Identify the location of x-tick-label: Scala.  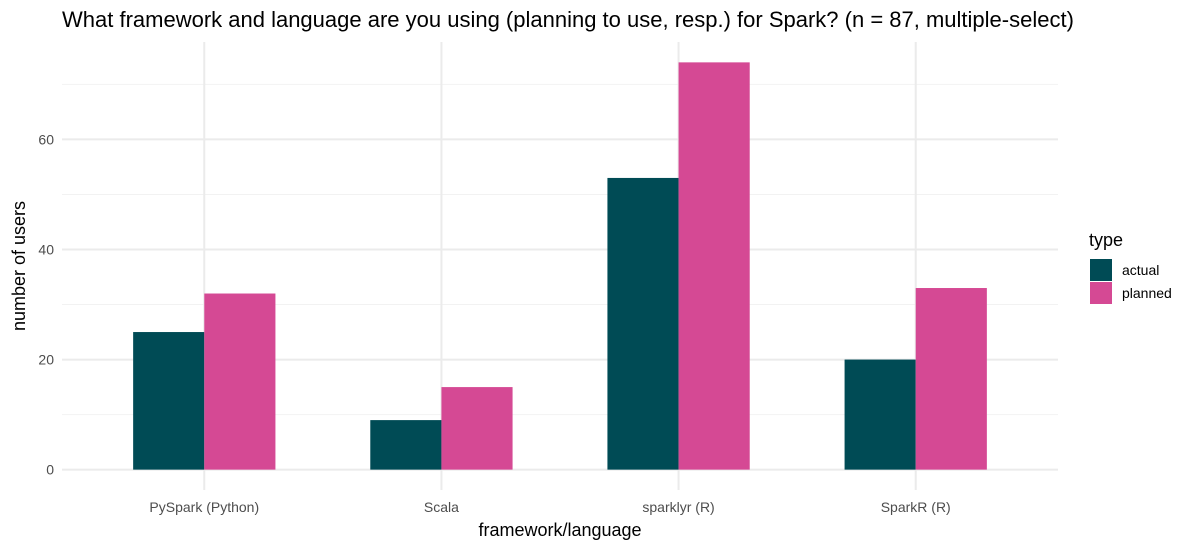
(441, 507).